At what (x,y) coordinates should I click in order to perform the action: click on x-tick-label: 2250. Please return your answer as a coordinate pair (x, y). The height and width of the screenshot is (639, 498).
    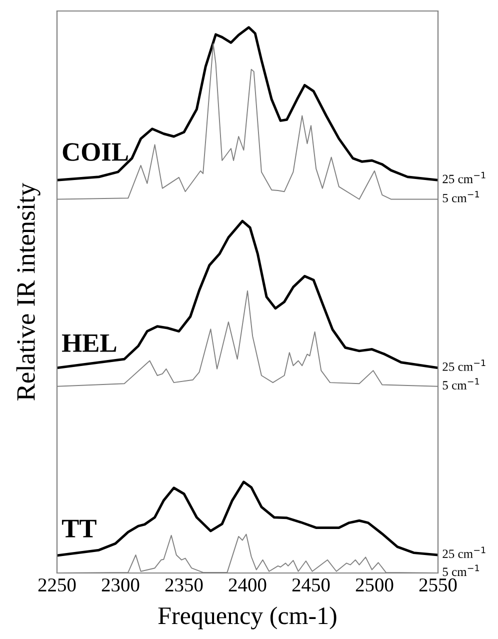
    Looking at the image, I should click on (57, 585).